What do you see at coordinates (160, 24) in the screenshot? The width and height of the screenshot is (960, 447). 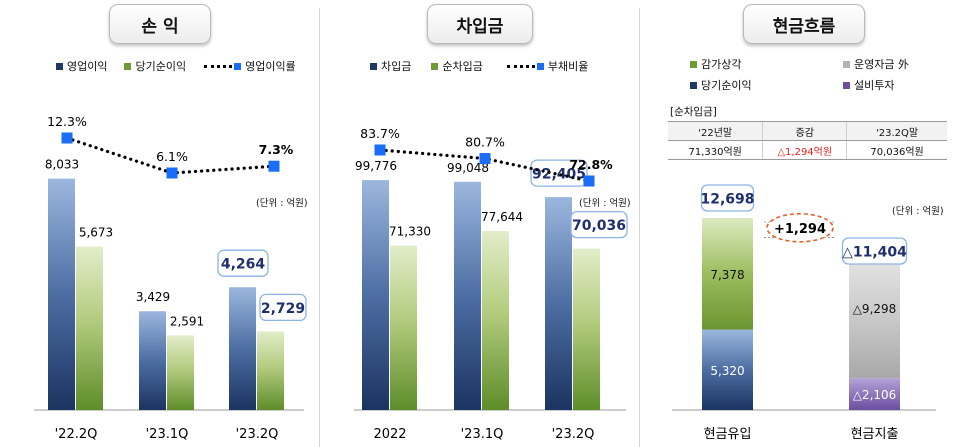 I see `tab-profit-loss: 손 익` at bounding box center [160, 24].